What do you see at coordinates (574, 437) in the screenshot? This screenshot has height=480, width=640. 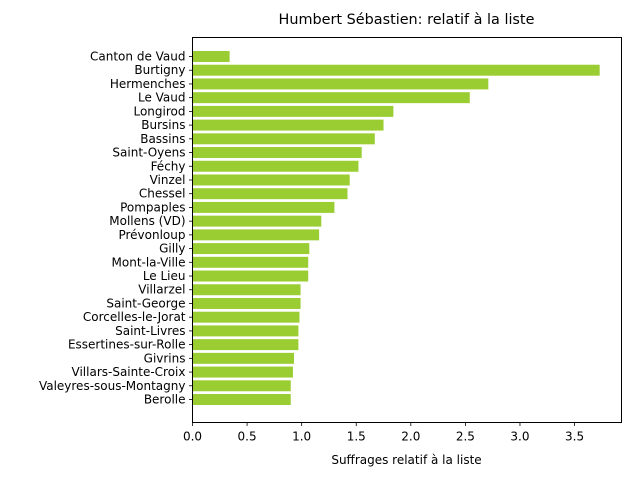 I see `x-tick-label: 3.5` at bounding box center [574, 437].